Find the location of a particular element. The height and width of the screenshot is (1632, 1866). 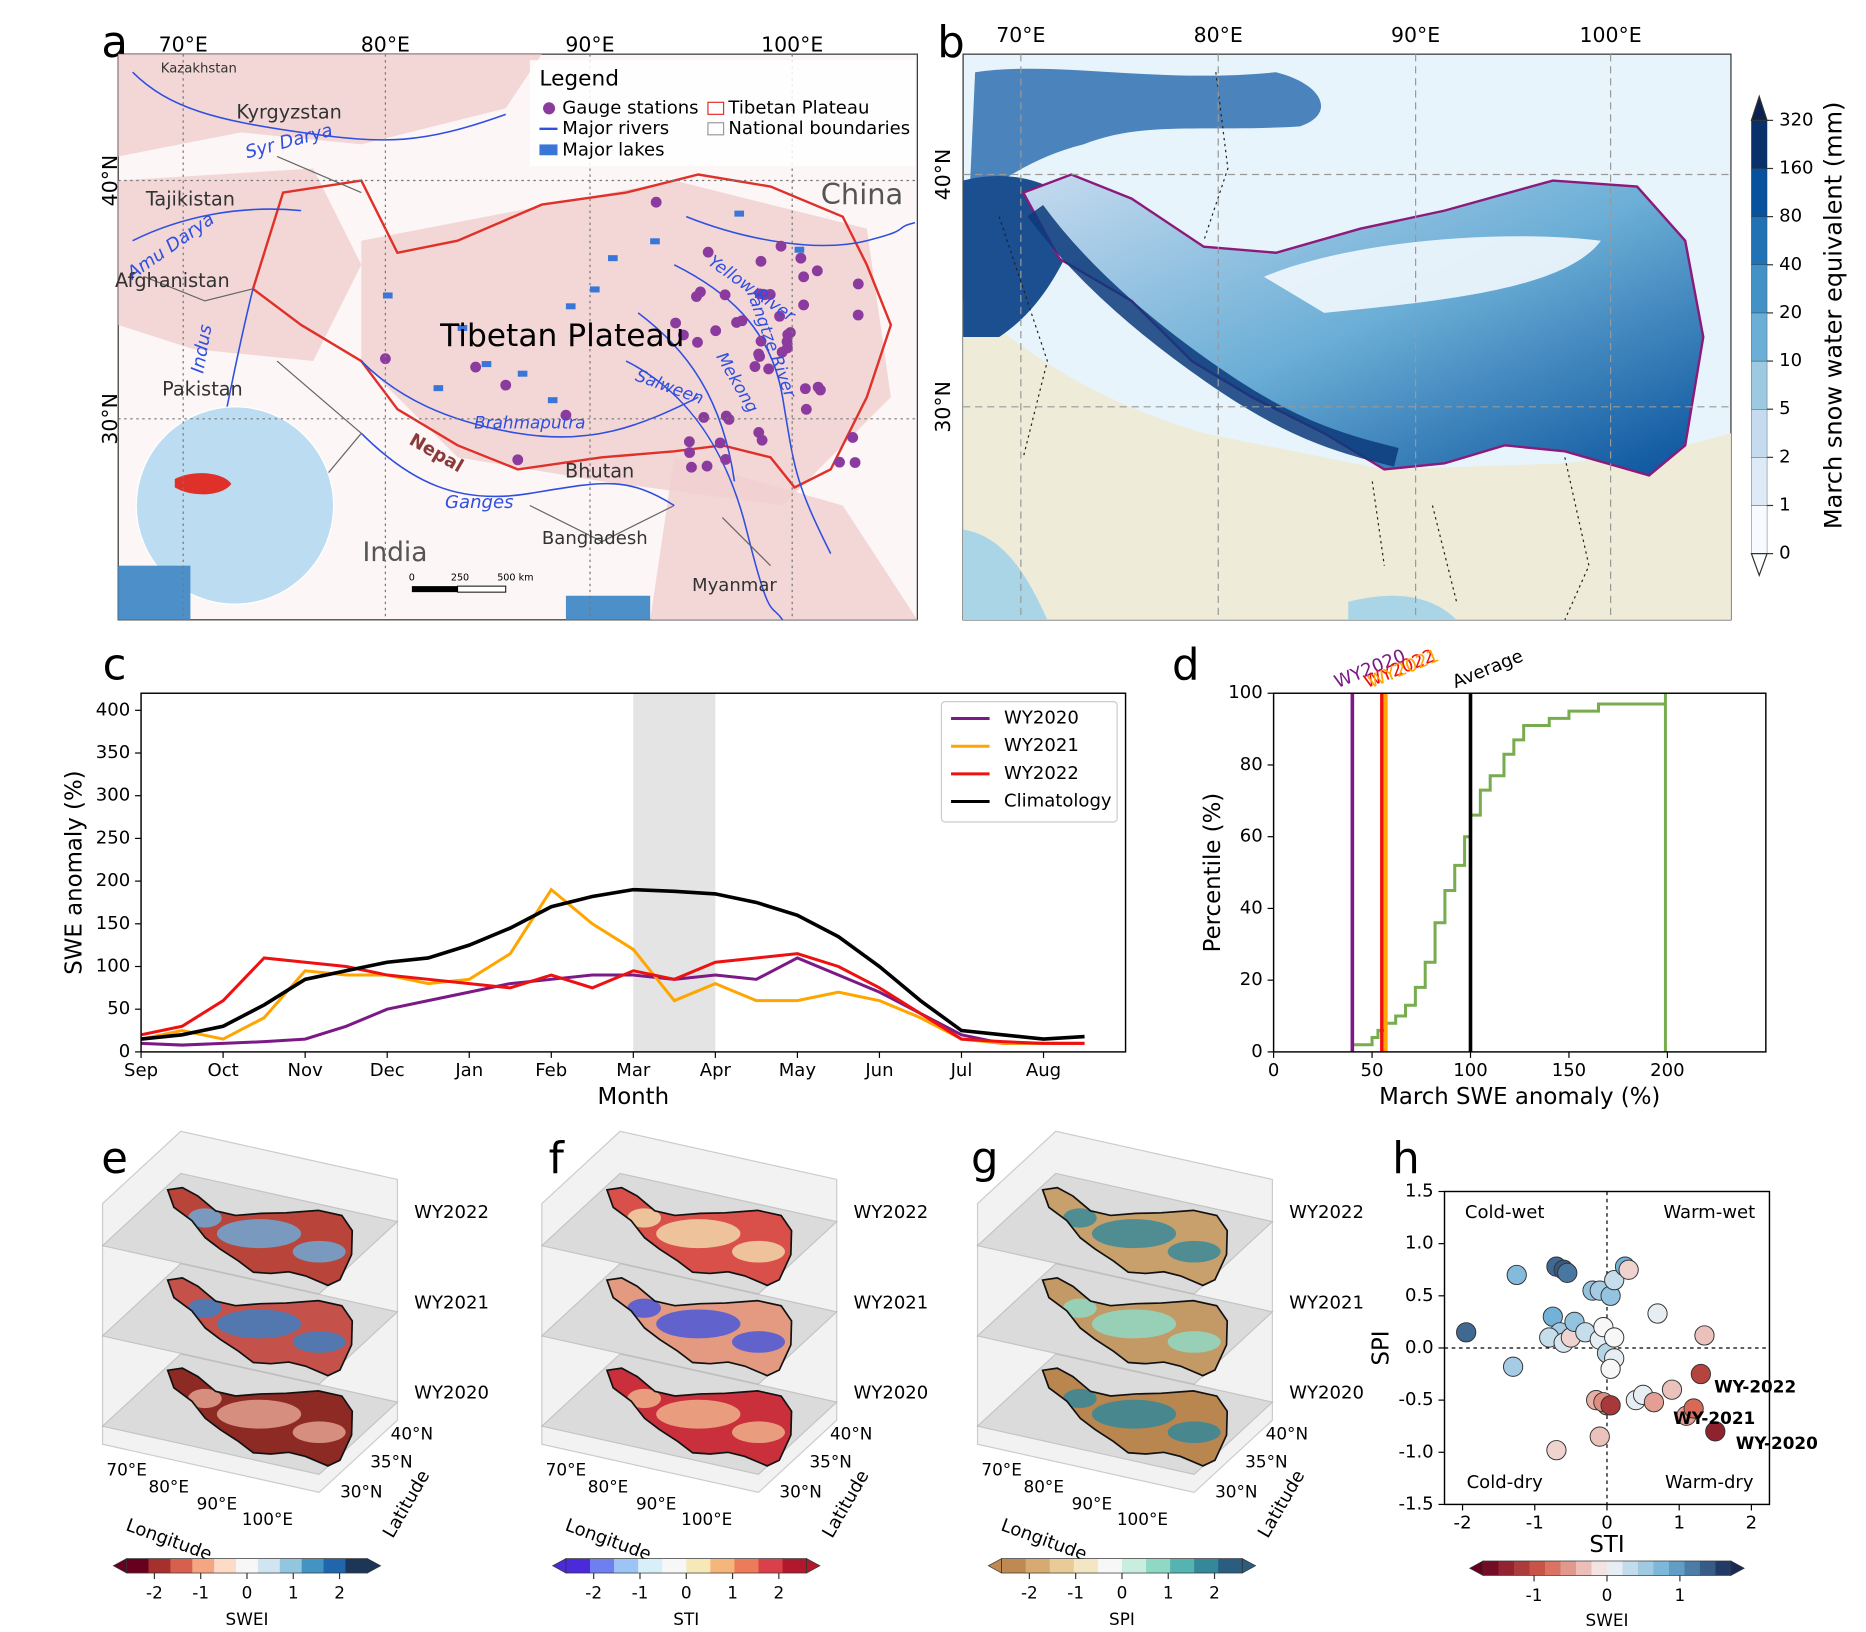

x-tick-label: 2 is located at coordinates (1751, 1523).